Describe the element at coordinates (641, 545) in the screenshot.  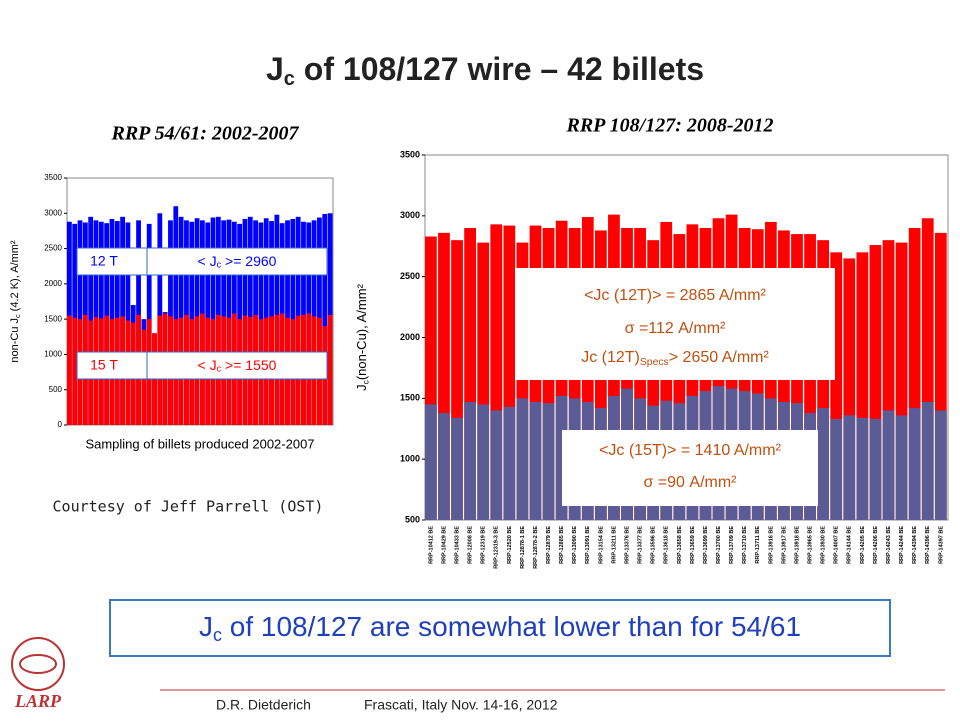
I see `x-tick-label: RRP-13377 BE` at that location.